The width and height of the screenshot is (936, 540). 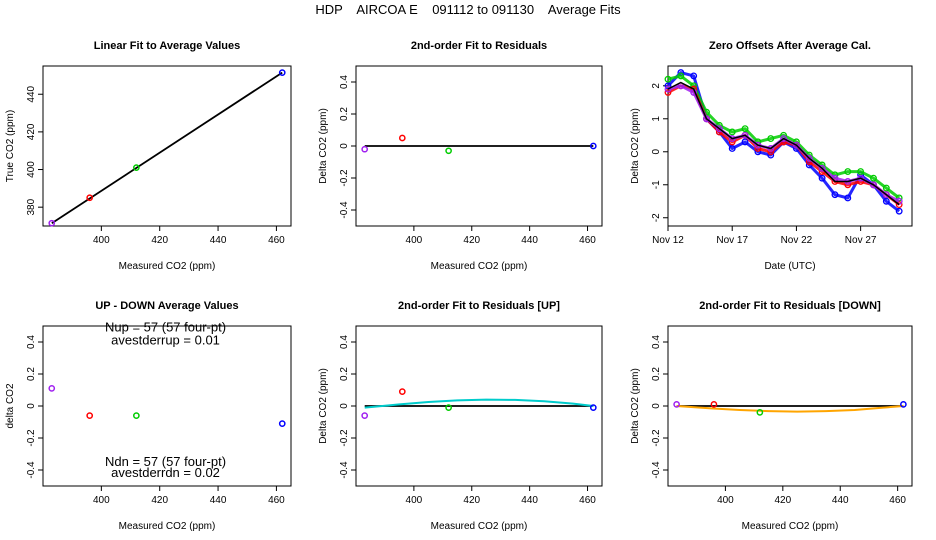 I want to click on chart-title: 2nd-order Fit to Residuals [UP], so click(x=479, y=306).